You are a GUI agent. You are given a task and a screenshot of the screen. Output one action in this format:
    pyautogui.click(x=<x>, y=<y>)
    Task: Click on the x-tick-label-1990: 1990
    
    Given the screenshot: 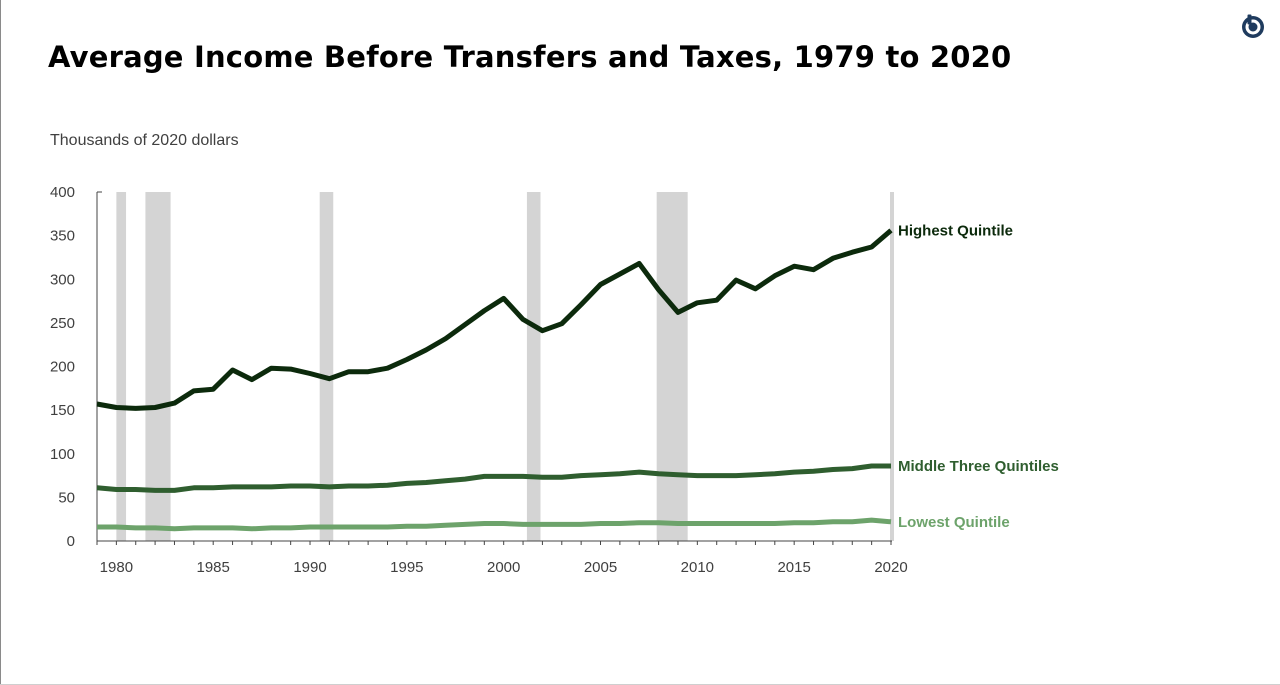 What is the action you would take?
    pyautogui.click(x=309, y=567)
    